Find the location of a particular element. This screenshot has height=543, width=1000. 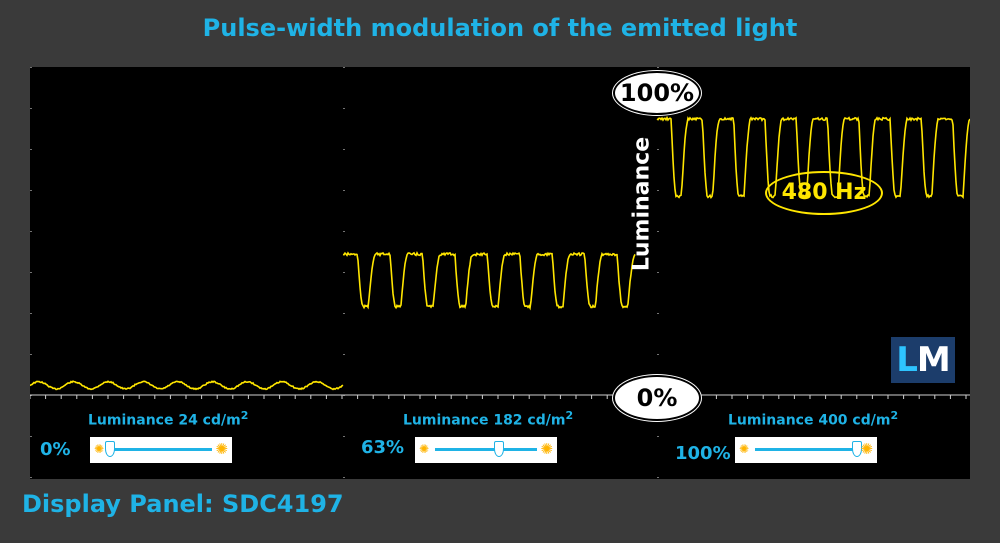

max-luminance-label: 100% is located at coordinates (657, 93).